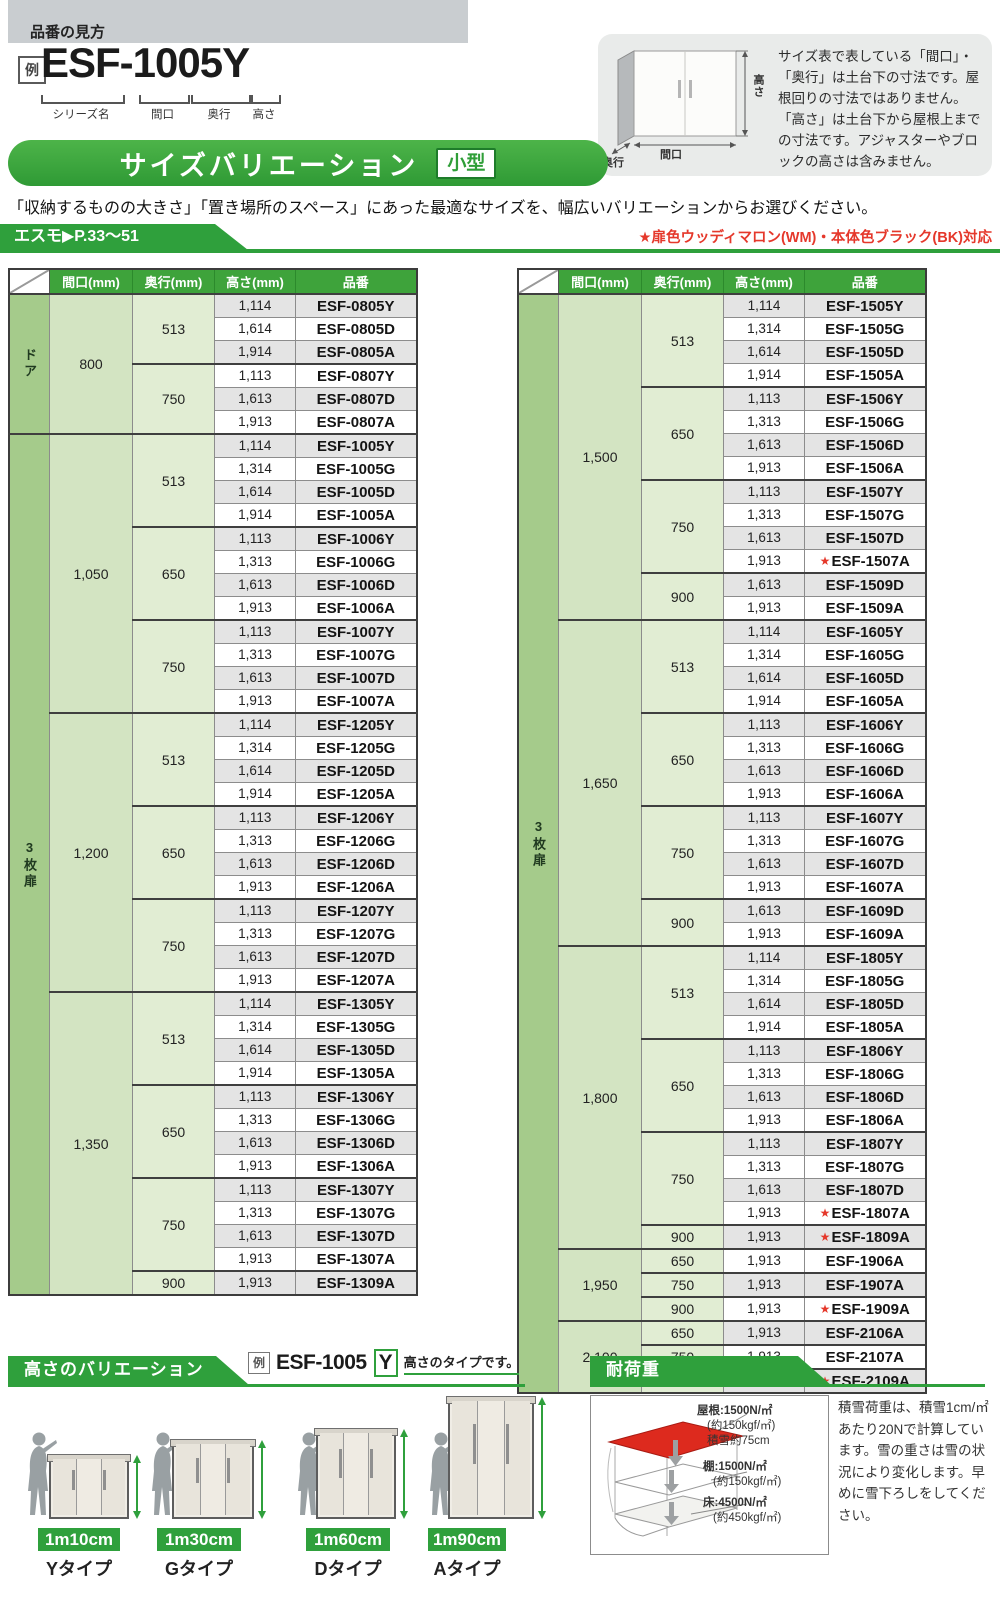 The height and width of the screenshot is (1603, 1000). Describe the element at coordinates (213, 399) in the screenshot. I see `table-row: 750 1,113 ESF-0807Y` at that location.